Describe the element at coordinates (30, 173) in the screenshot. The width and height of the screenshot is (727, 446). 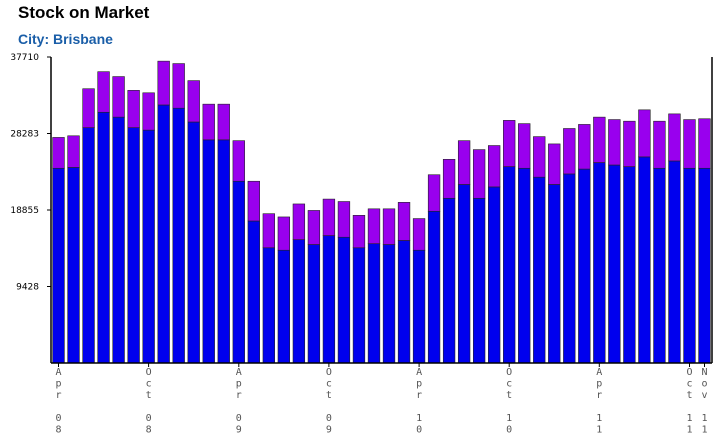
I see `y-ticks-group: 37710 28283 18855 9428` at that location.